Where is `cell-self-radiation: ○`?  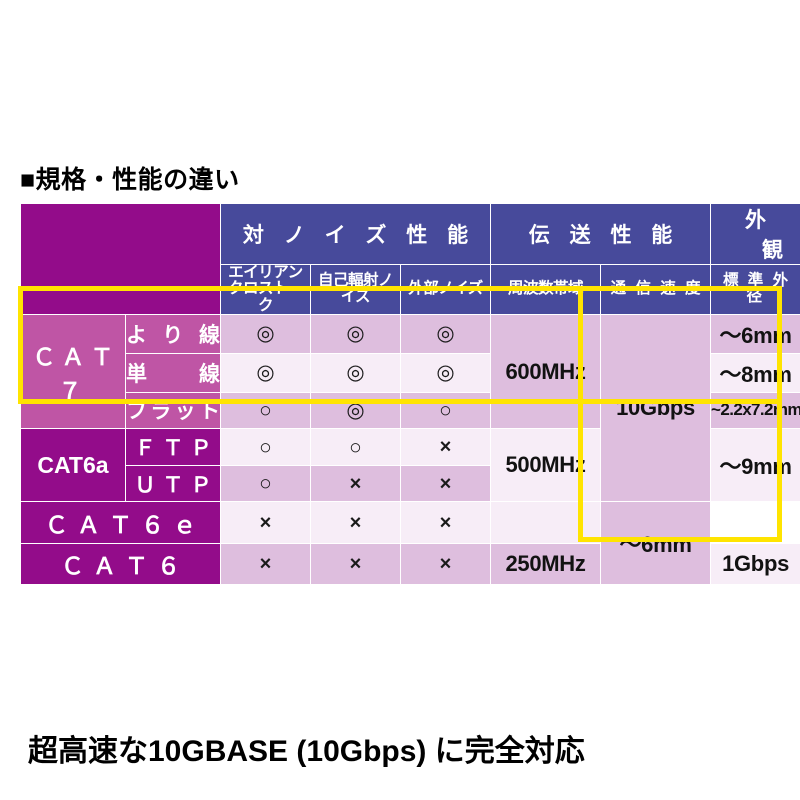 cell-self-radiation: ○ is located at coordinates (355, 447).